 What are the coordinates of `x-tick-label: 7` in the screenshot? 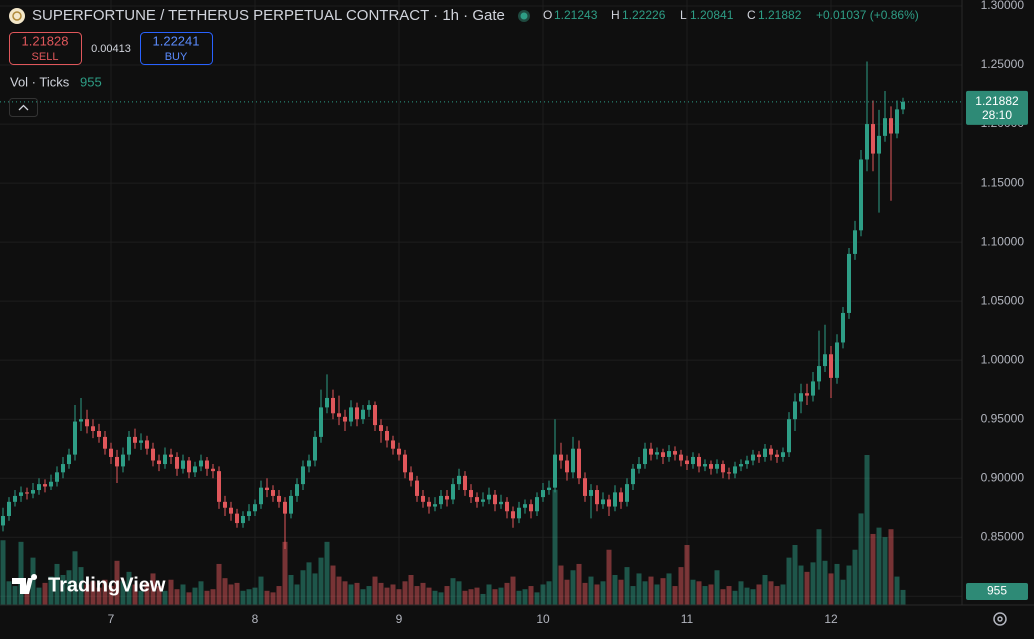 It's located at (111, 619).